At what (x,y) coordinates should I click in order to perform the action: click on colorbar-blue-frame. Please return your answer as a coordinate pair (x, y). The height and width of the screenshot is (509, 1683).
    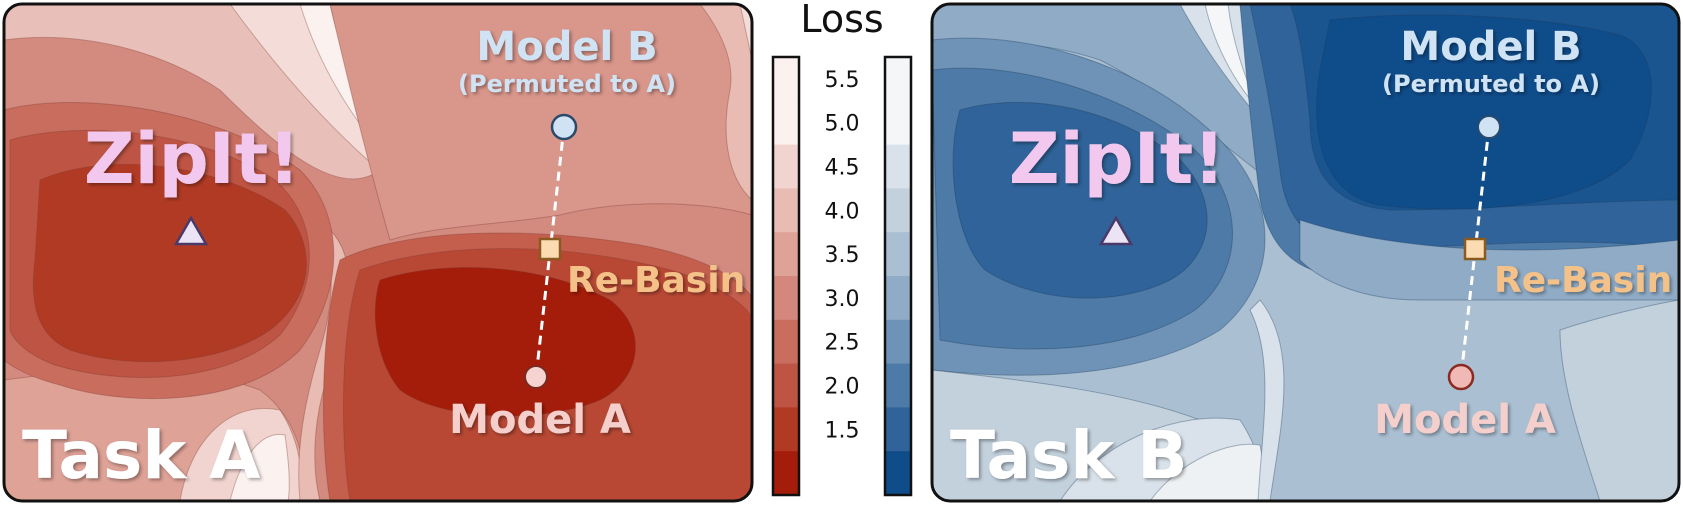
    Looking at the image, I should click on (898, 276).